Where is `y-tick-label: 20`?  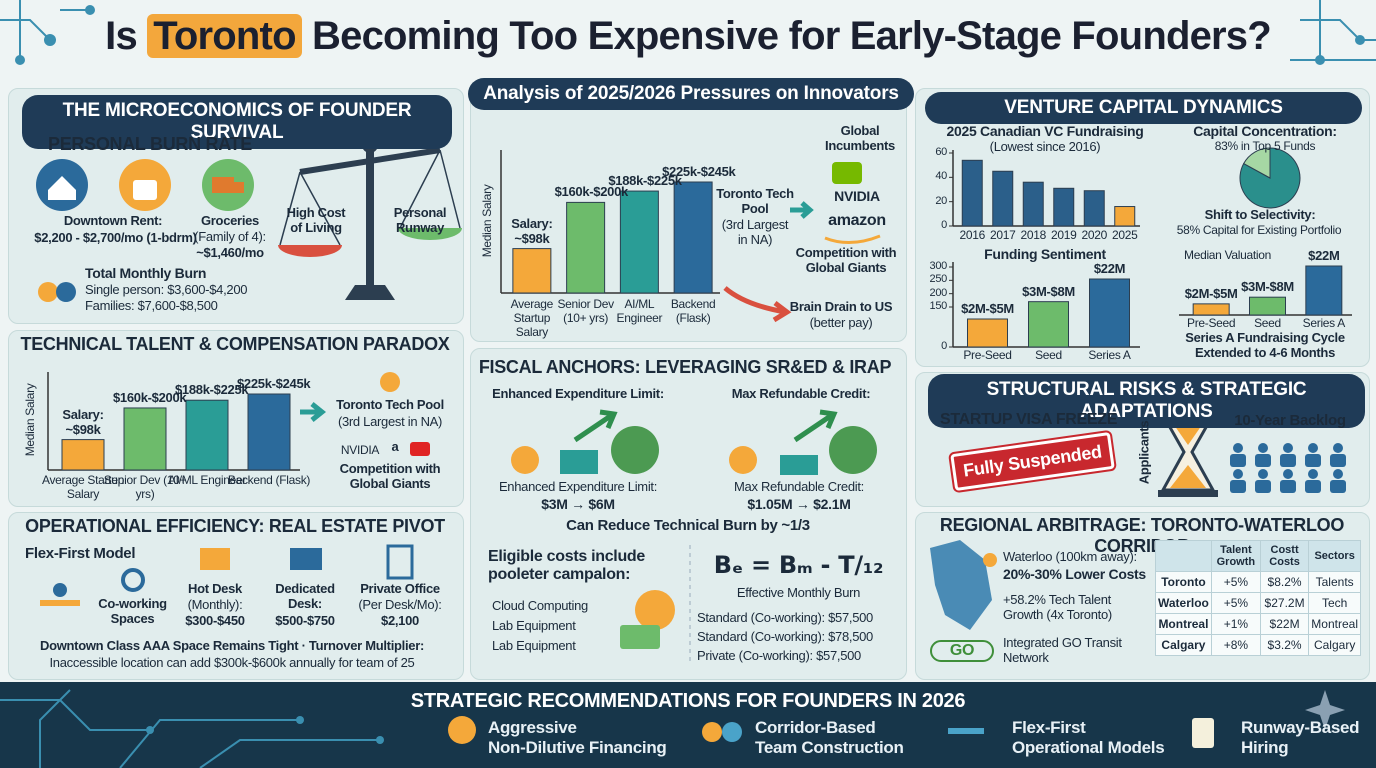 y-tick-label: 20 is located at coordinates (941, 200).